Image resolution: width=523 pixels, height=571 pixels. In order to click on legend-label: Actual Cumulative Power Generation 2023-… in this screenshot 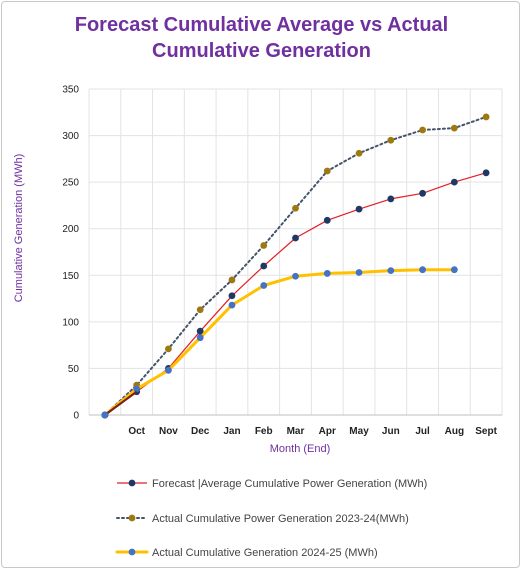, I will do `click(280, 519)`.